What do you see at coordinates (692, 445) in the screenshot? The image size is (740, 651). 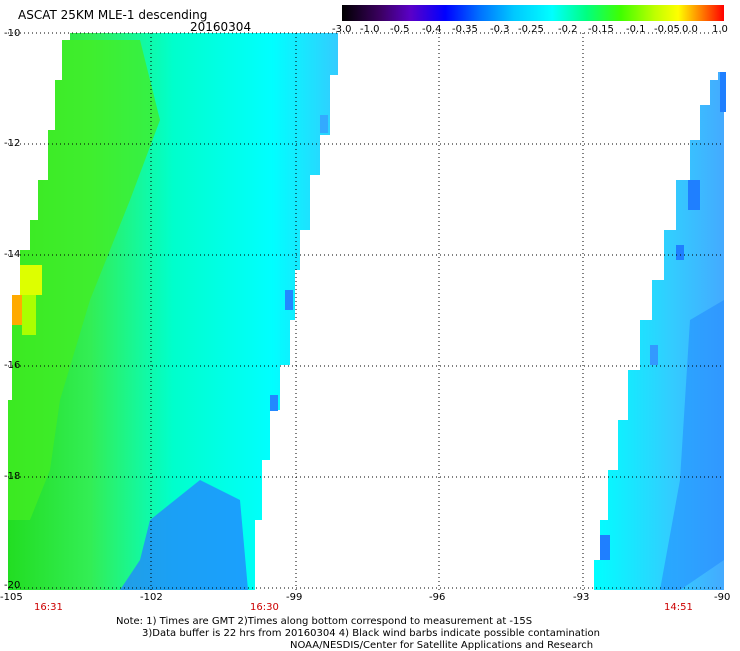 I see `east-blue-band` at bounding box center [692, 445].